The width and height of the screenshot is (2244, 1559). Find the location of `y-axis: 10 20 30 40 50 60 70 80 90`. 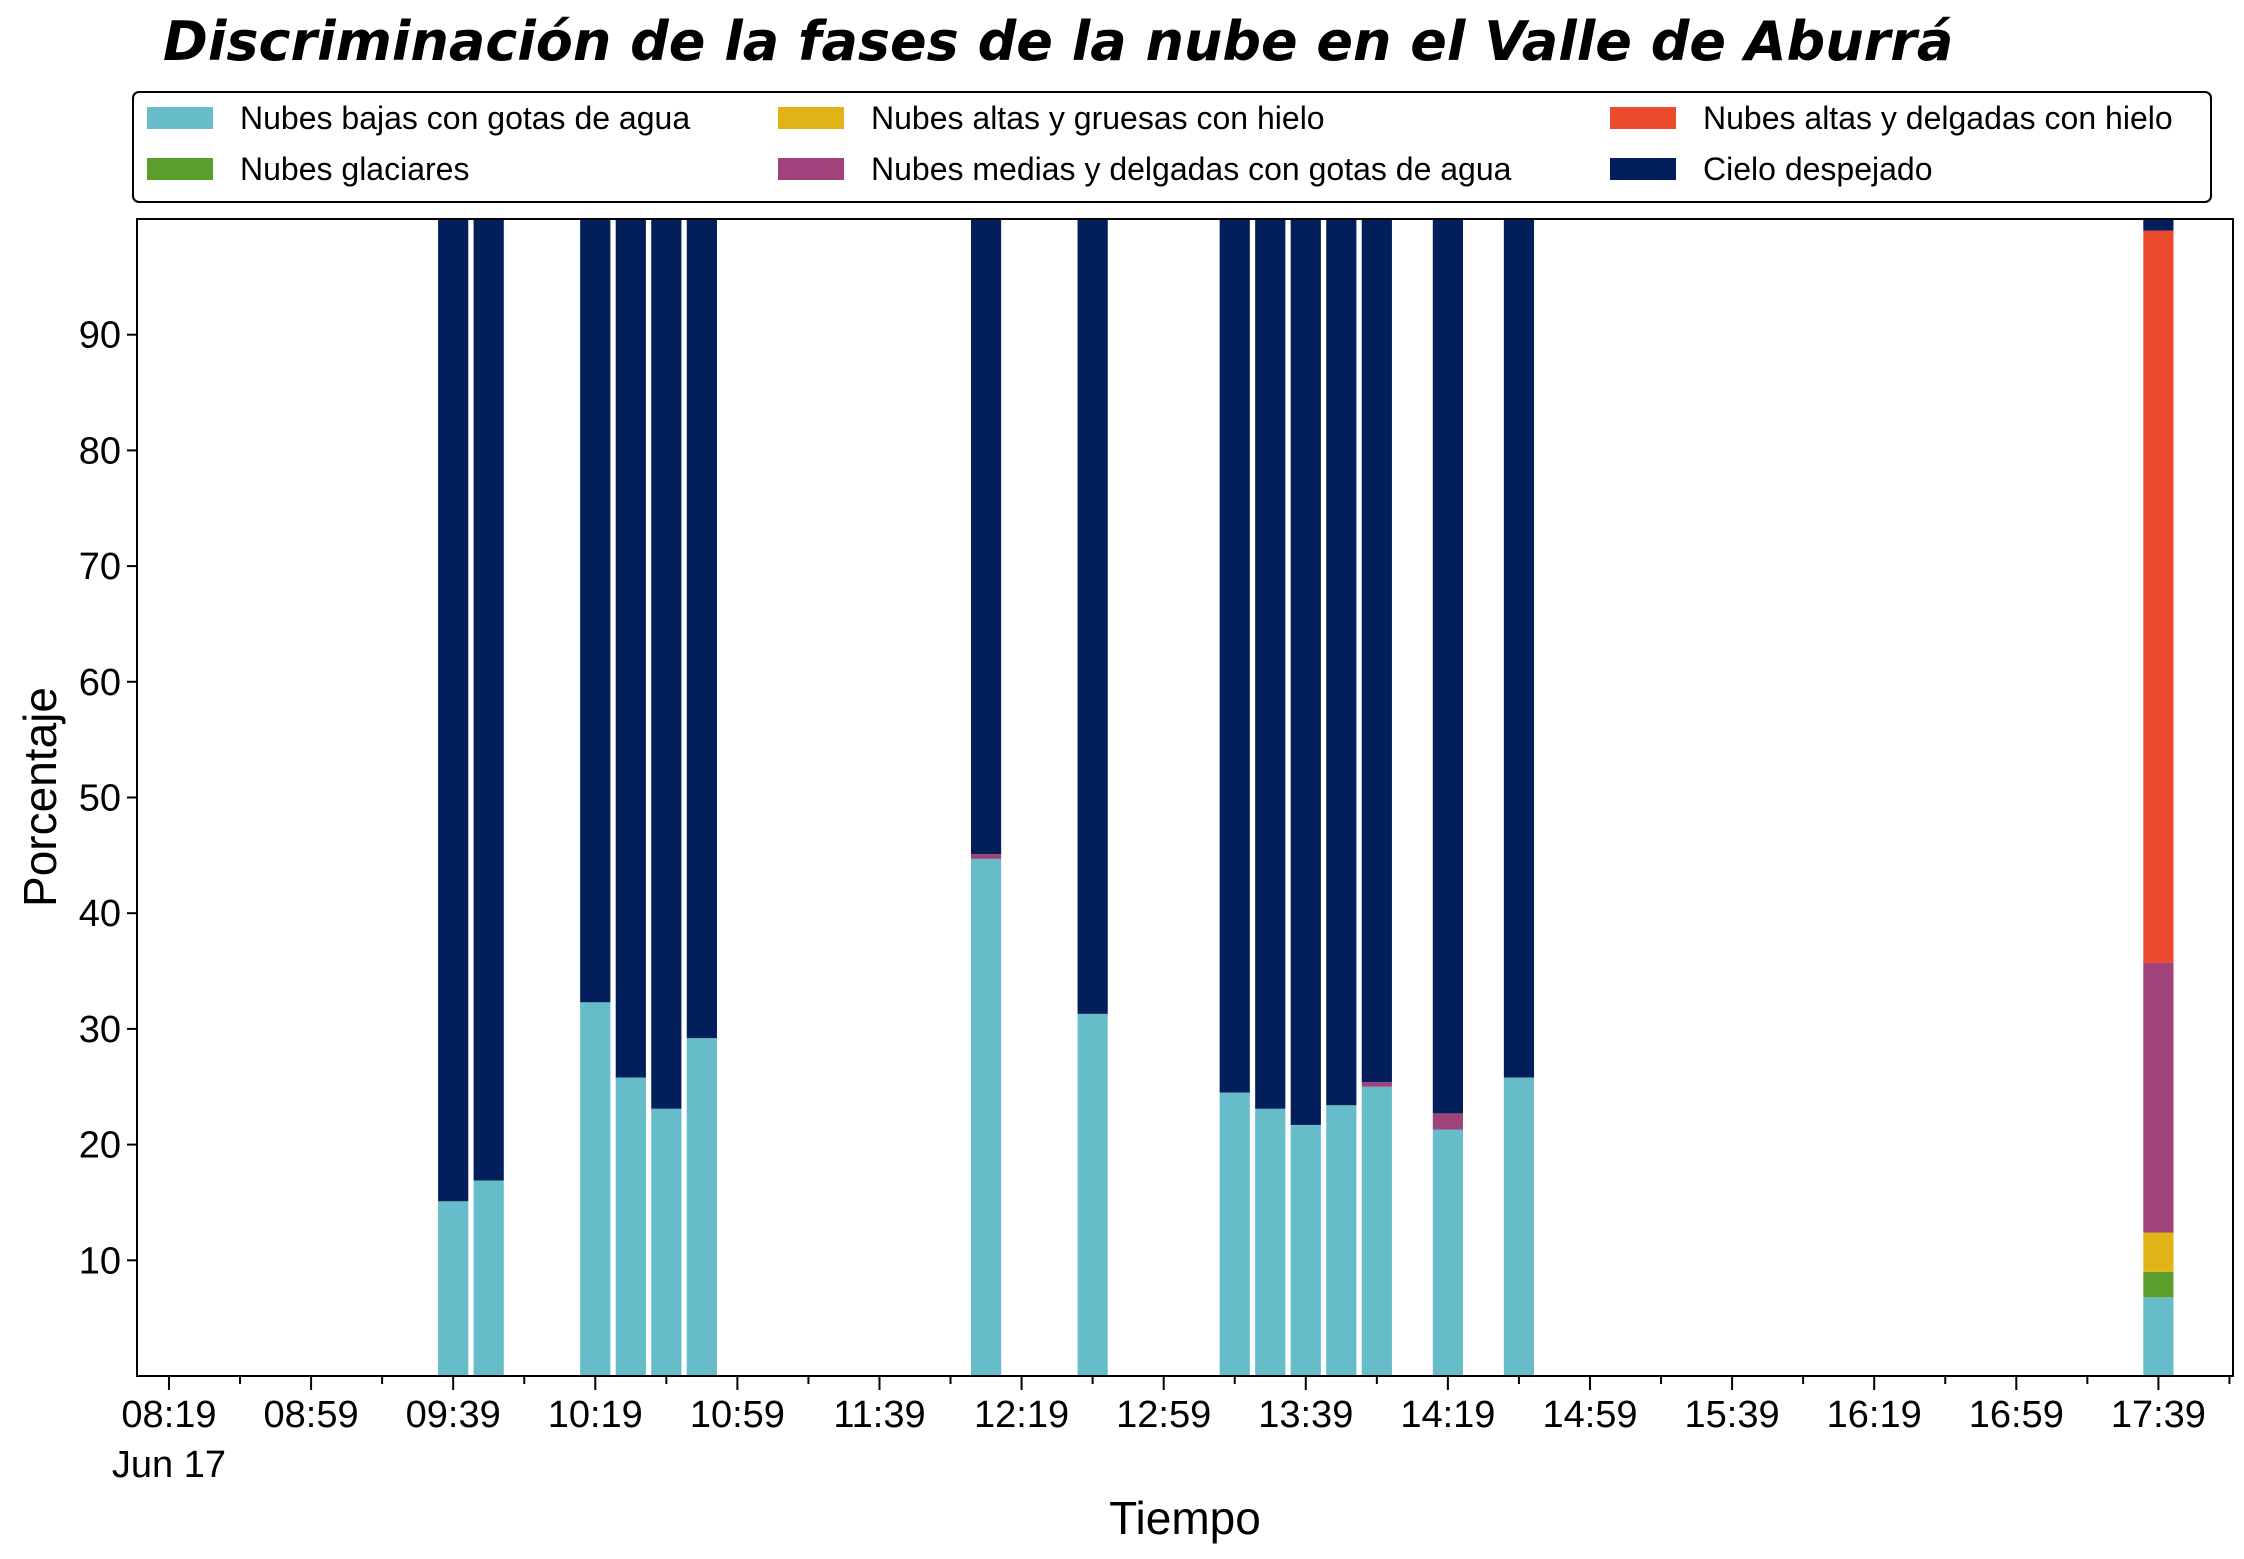

y-axis: 10 20 30 40 50 60 70 80 90 is located at coordinates (108, 798).